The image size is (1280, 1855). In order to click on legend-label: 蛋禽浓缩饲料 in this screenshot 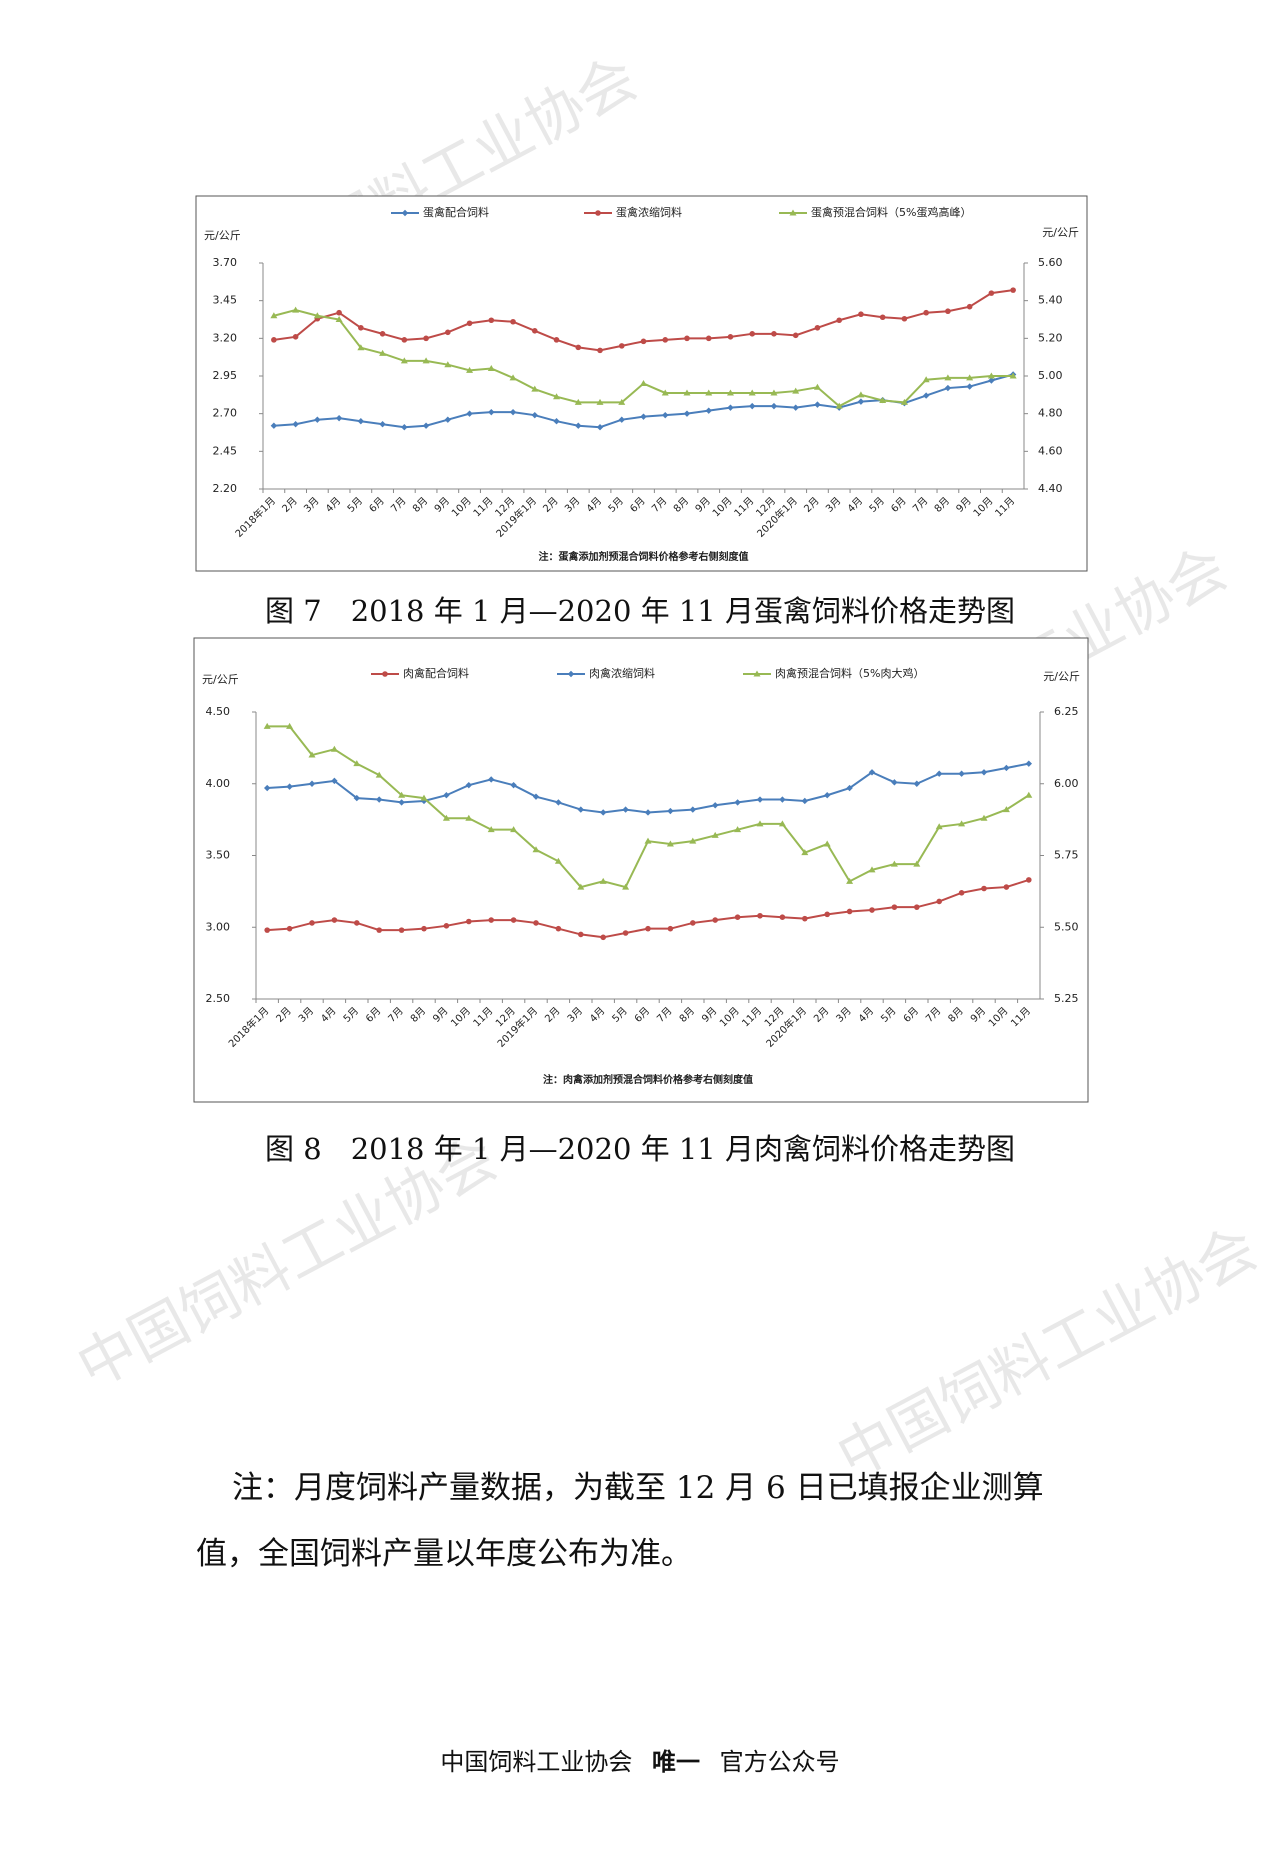, I will do `click(649, 212)`.